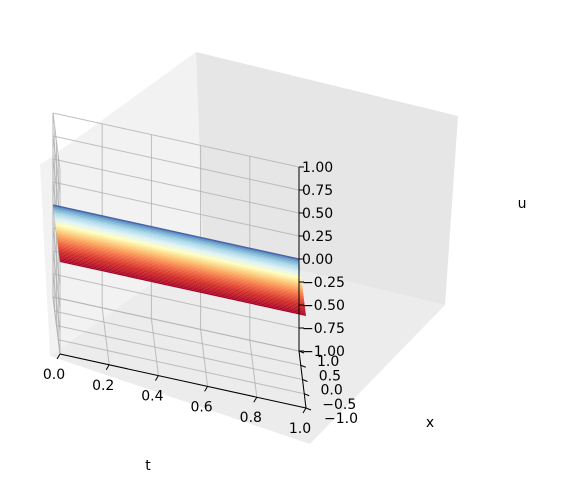 This screenshot has height=503, width=571. What do you see at coordinates (300, 429) in the screenshot?
I see `t-tick-label: 1.0` at bounding box center [300, 429].